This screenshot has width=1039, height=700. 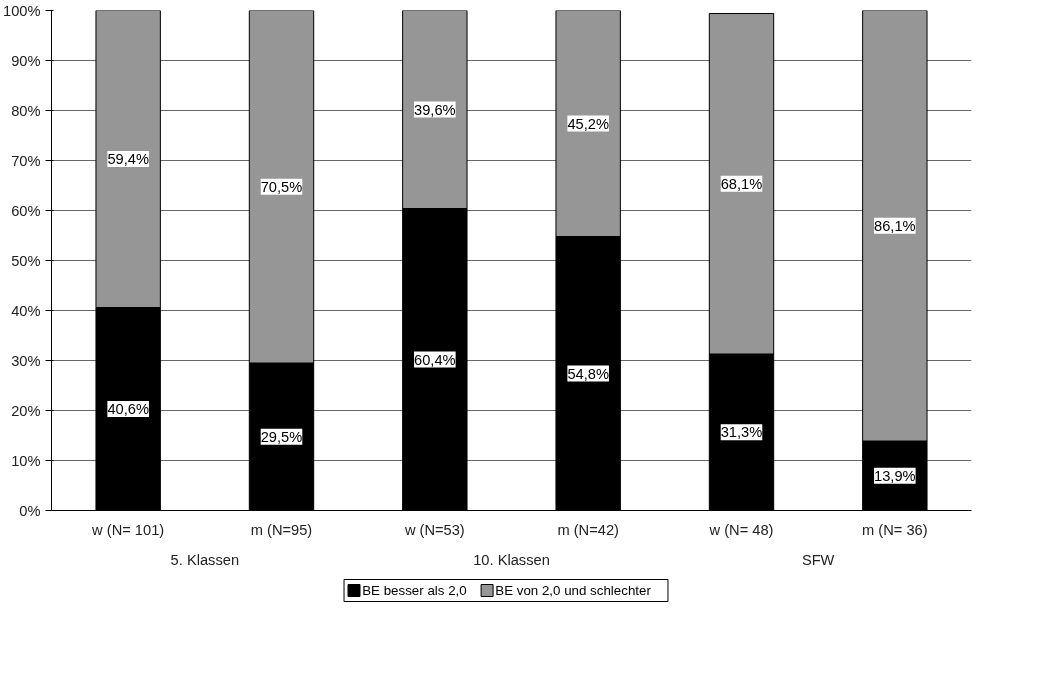 What do you see at coordinates (573, 590) in the screenshot?
I see `legend-label: BE von 2,0 und schlechter` at bounding box center [573, 590].